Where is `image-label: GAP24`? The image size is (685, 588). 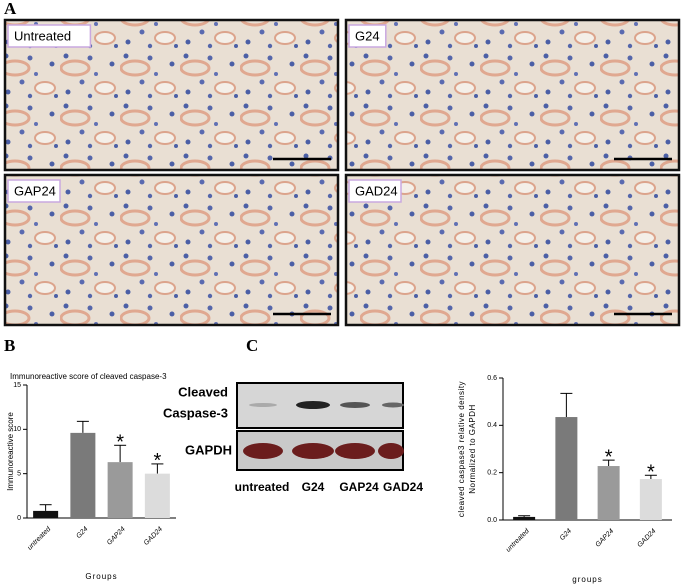
image-label: GAP24 is located at coordinates (35, 190).